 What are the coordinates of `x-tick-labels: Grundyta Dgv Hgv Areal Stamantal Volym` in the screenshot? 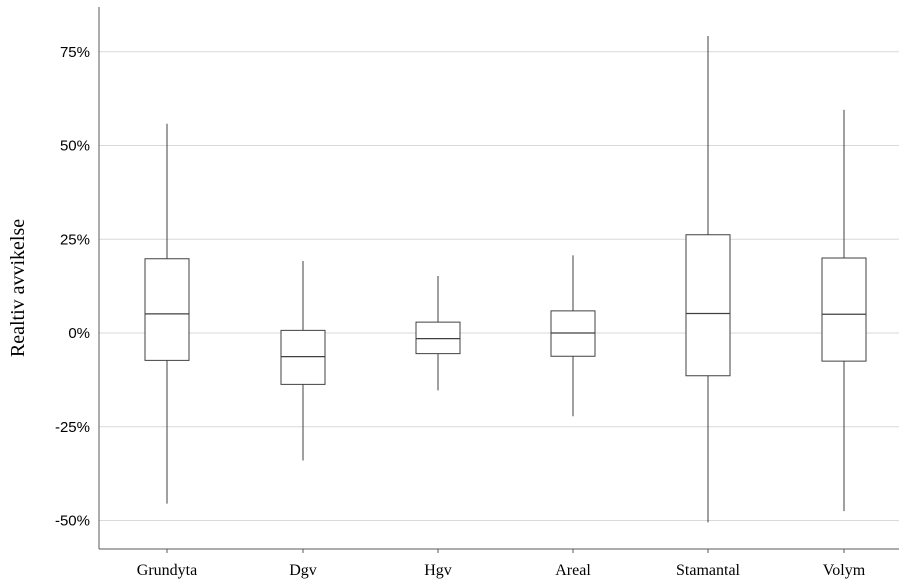 It's located at (501, 564).